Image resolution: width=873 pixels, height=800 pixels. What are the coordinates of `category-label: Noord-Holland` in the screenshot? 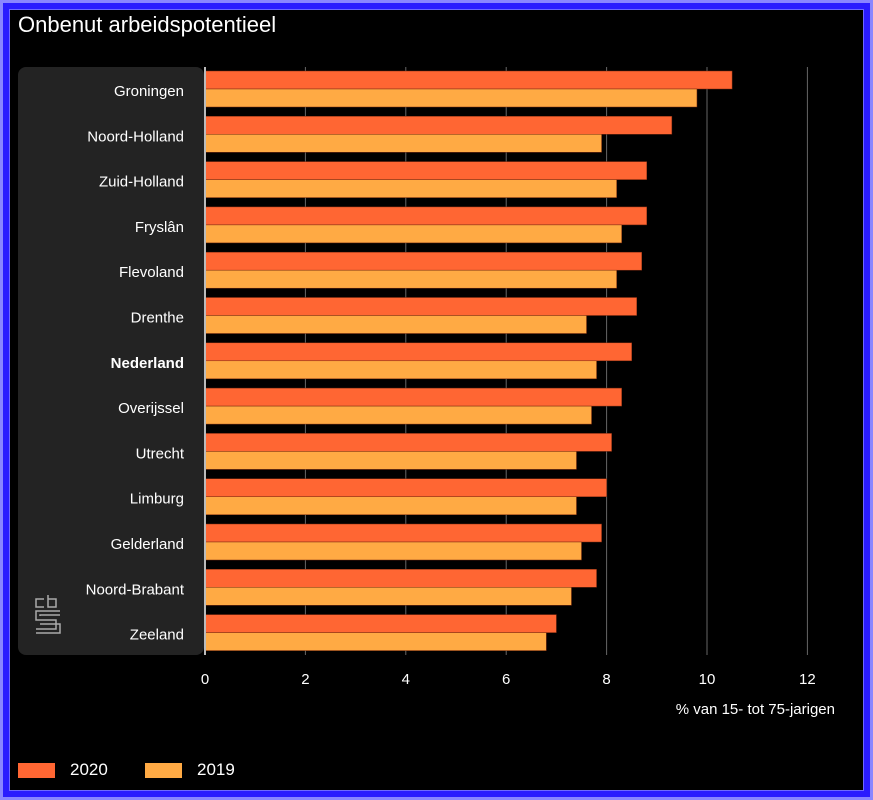 It's located at (135, 136).